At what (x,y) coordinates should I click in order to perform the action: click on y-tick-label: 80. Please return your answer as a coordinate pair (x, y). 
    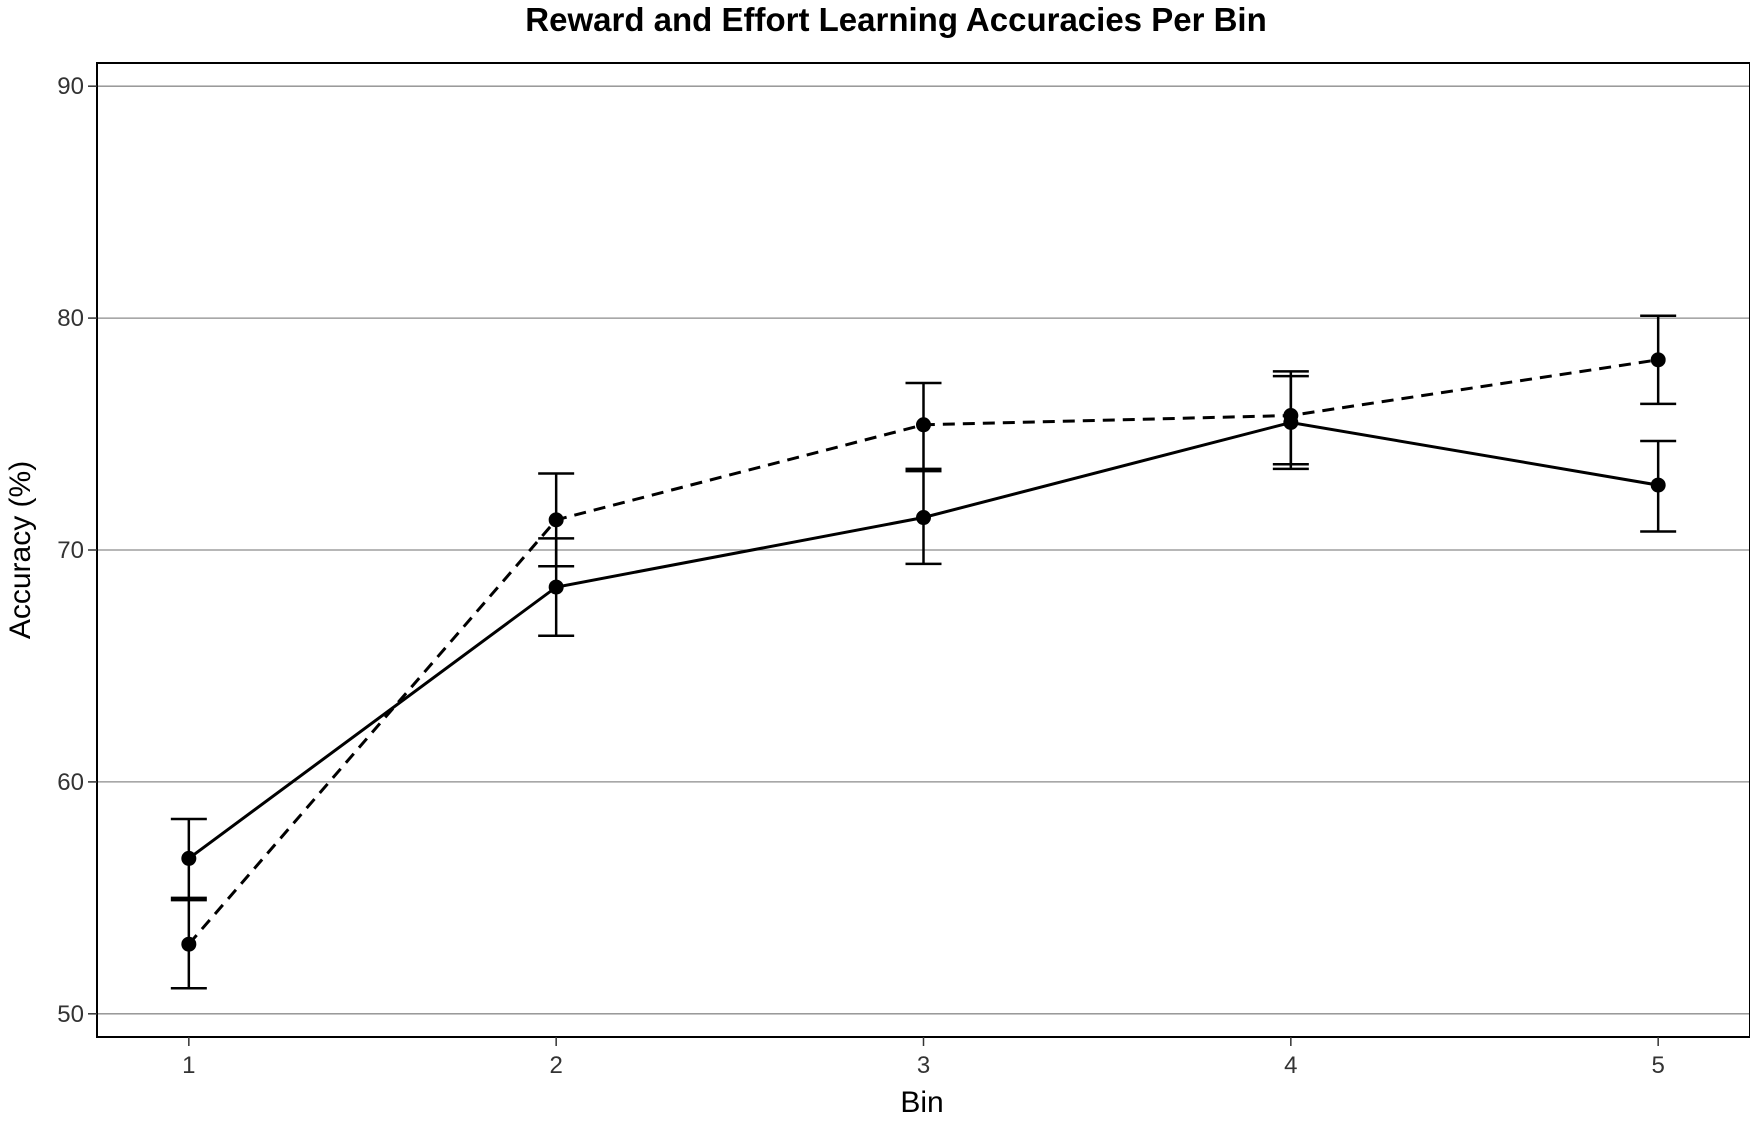
    Looking at the image, I should click on (70, 318).